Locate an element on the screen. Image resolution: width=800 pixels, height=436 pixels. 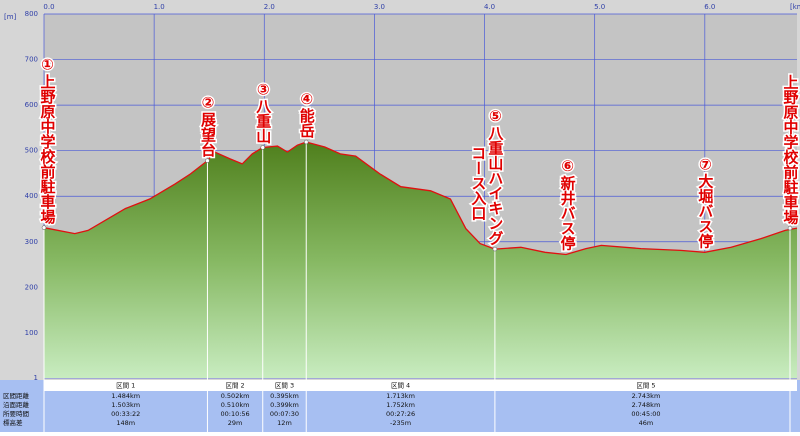
x-tick-label: 0.0 is located at coordinates (48, 7).